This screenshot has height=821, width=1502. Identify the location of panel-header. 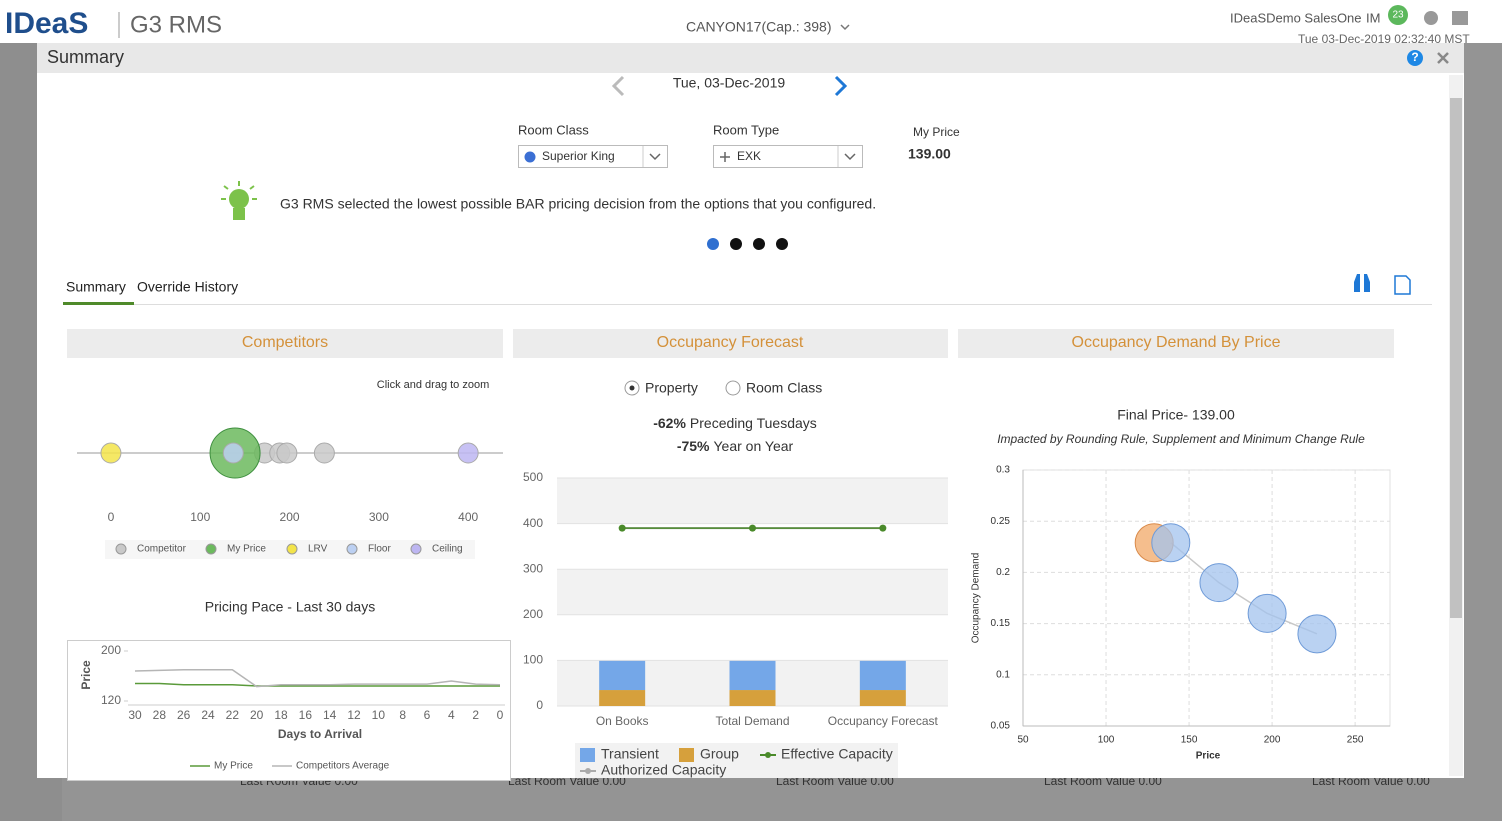
(285, 343).